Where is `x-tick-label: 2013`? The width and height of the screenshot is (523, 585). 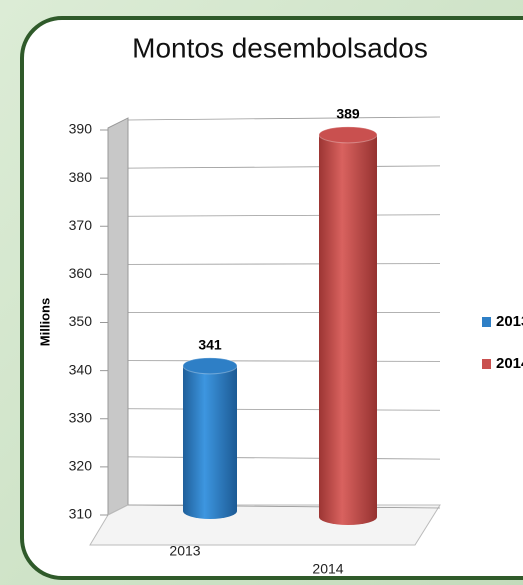
x-tick-label: 2013 is located at coordinates (184, 551).